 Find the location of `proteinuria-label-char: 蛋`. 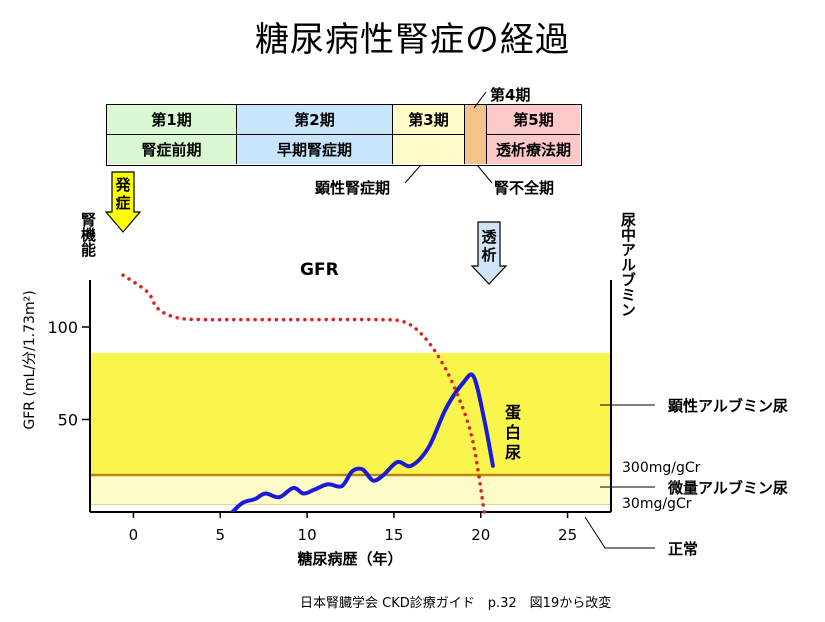

proteinuria-label-char: 蛋 is located at coordinates (513, 412).